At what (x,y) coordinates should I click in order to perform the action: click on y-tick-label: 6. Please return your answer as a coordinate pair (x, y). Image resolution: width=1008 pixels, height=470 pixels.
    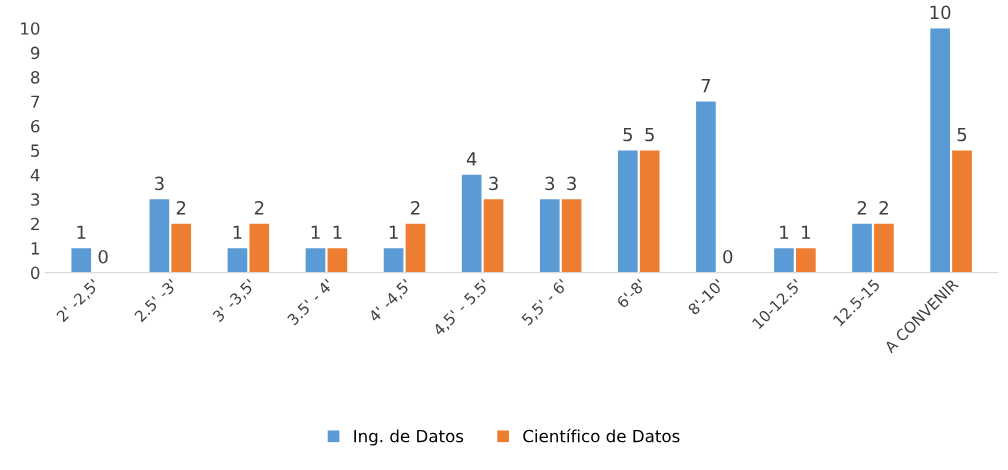
    Looking at the image, I should click on (35, 126).